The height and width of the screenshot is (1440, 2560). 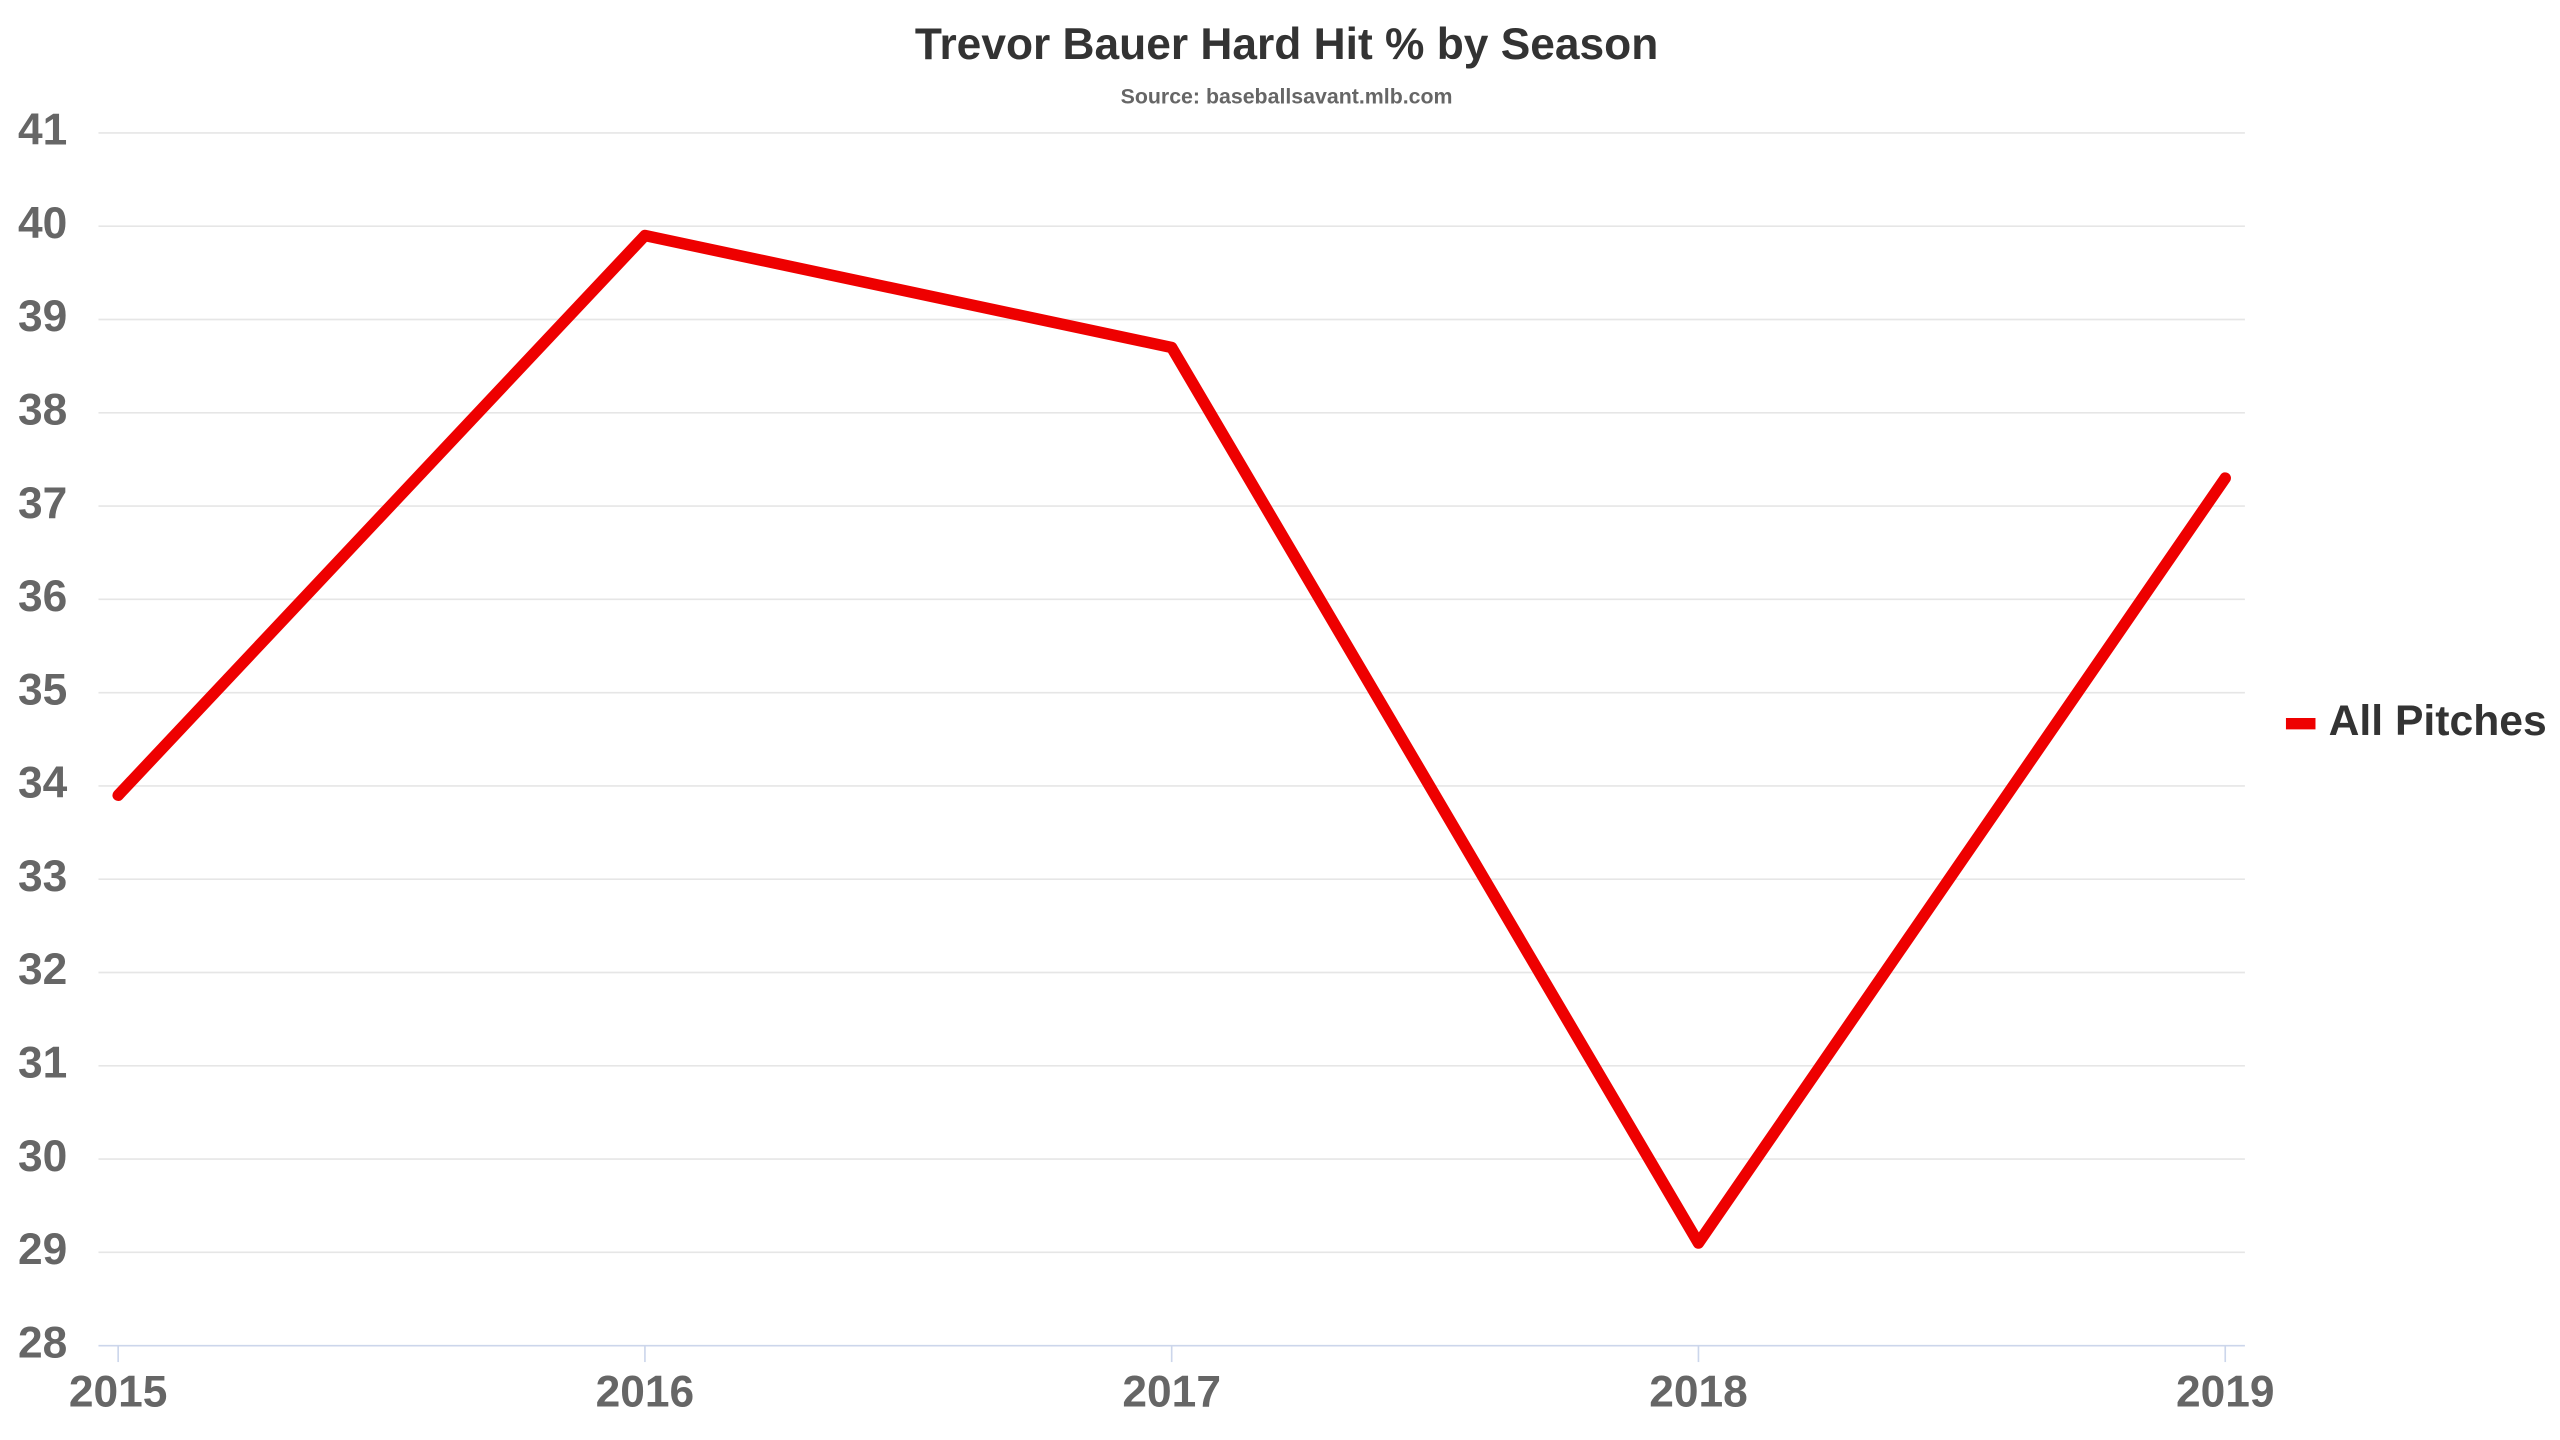 What do you see at coordinates (42, 1062) in the screenshot?
I see `y-tick-label: 31` at bounding box center [42, 1062].